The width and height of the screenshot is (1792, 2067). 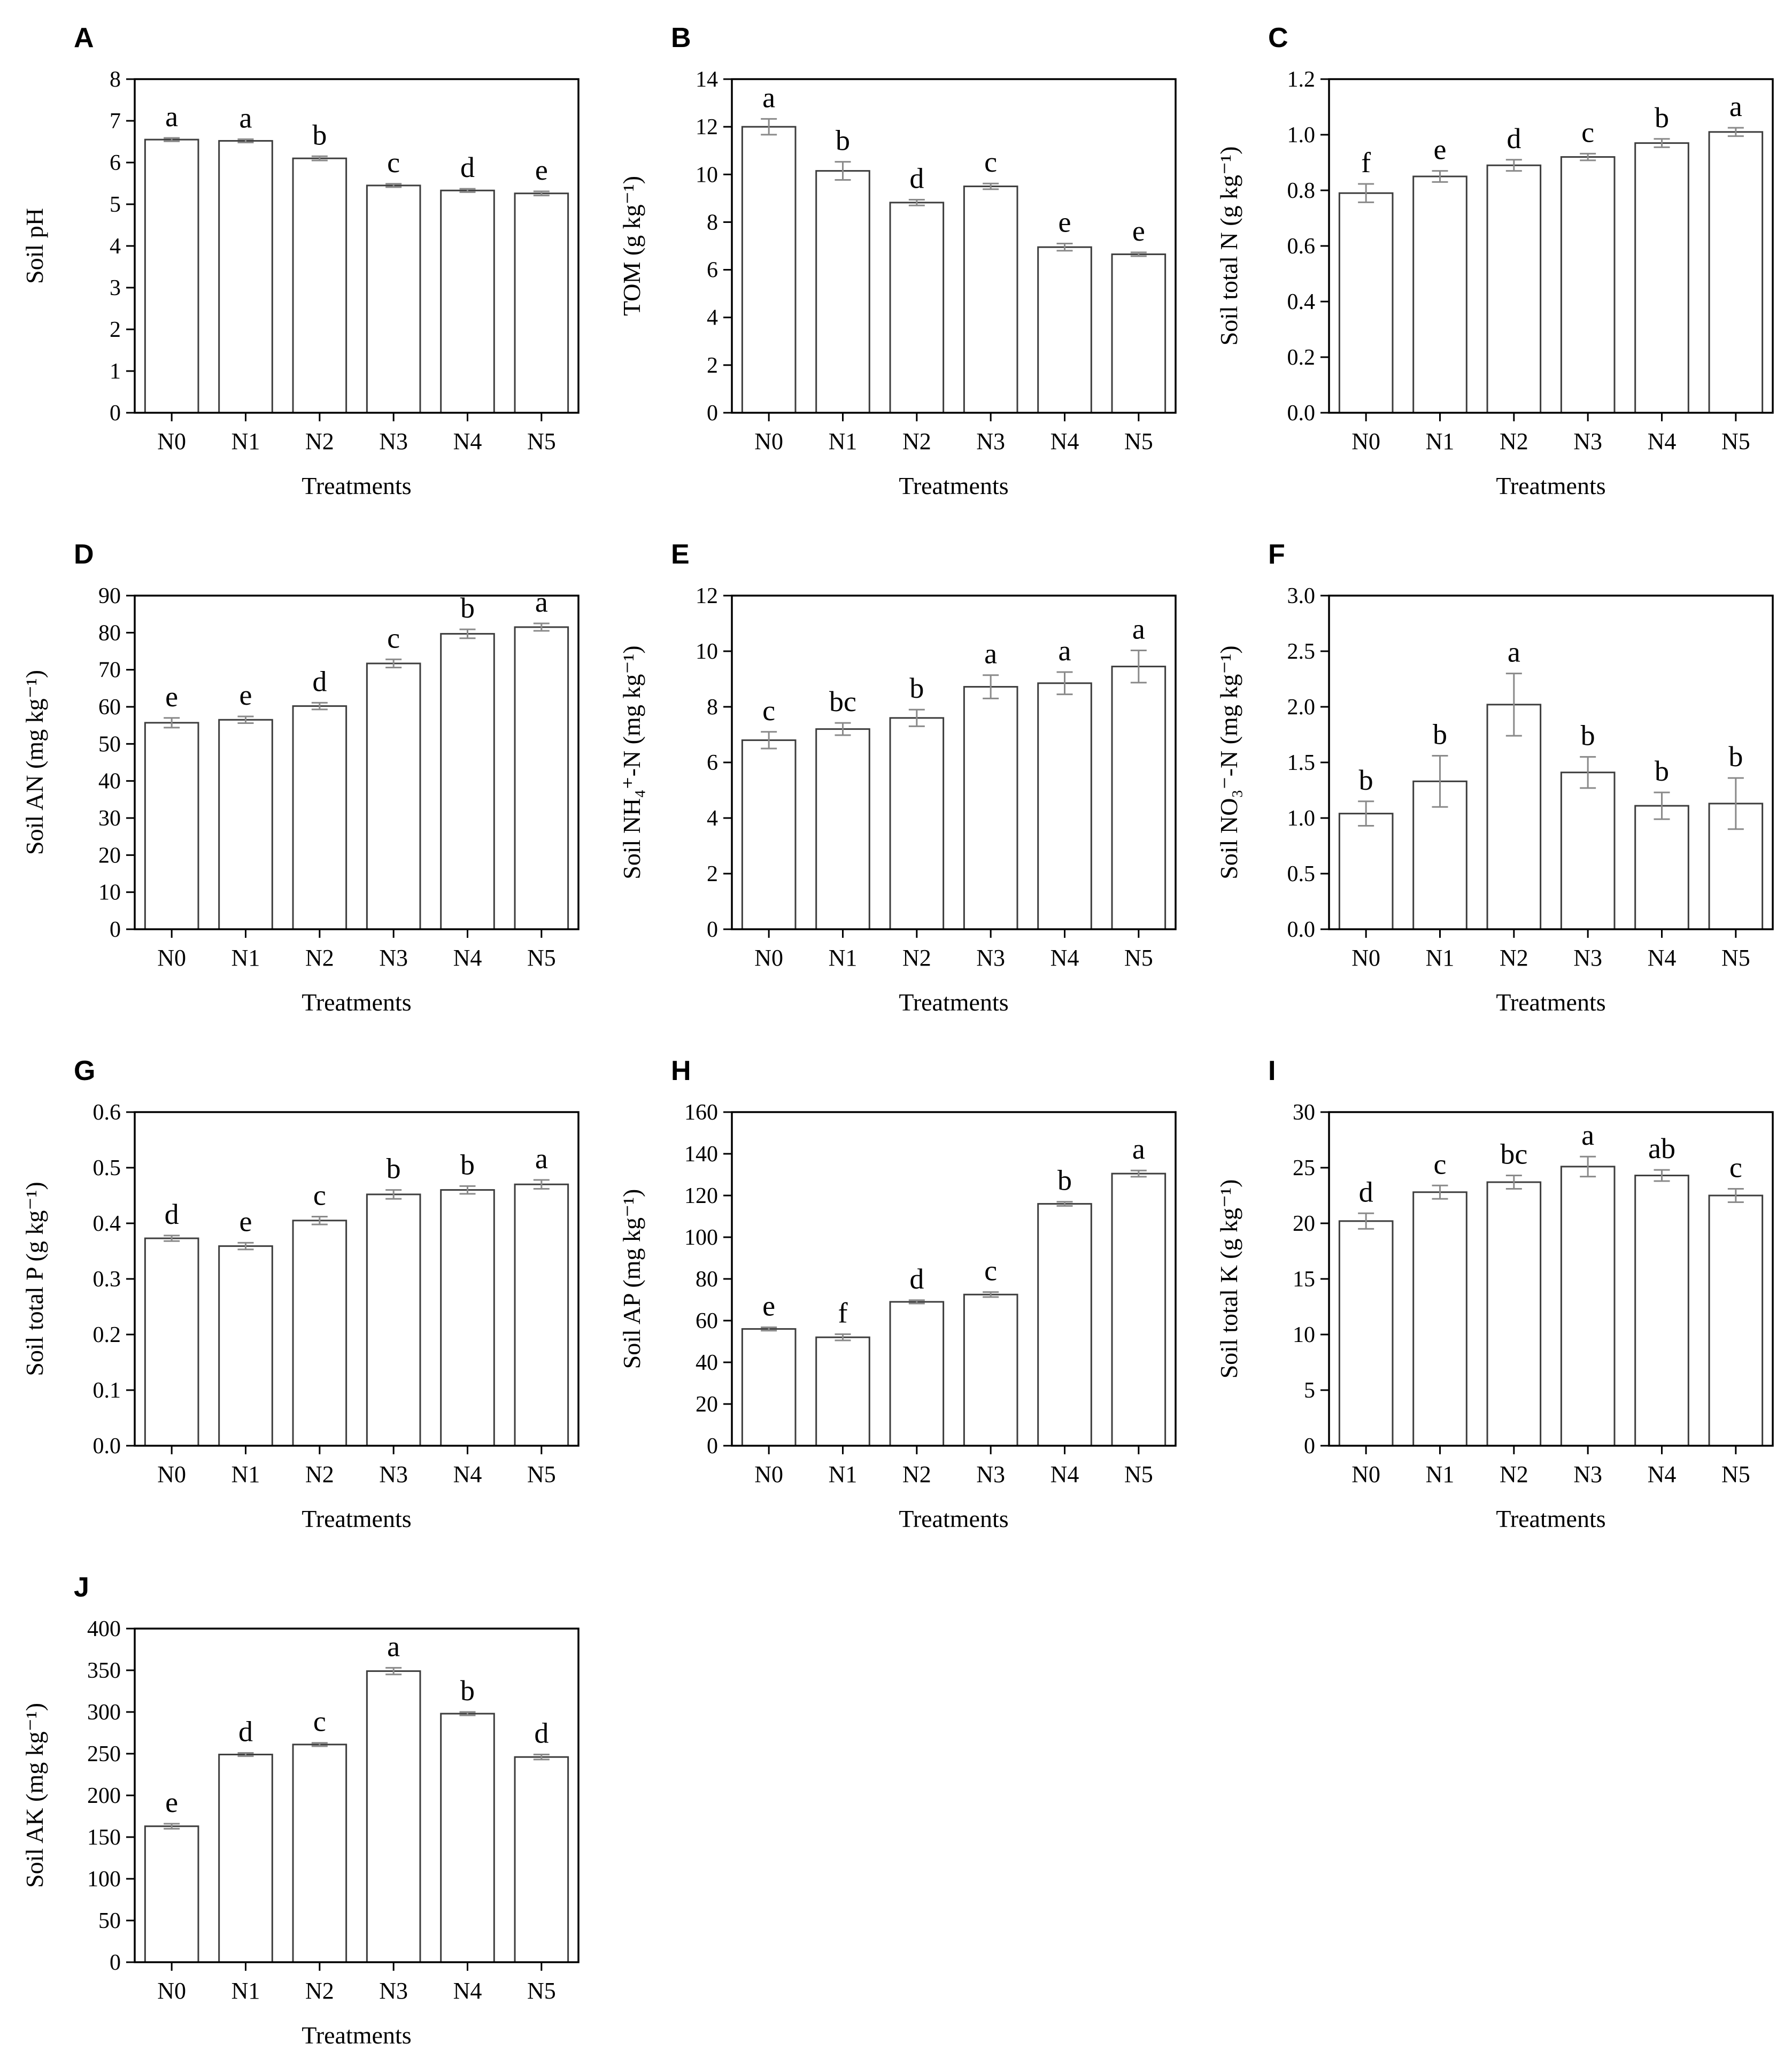 I want to click on sig-letter-N0: b, so click(x=1366, y=780).